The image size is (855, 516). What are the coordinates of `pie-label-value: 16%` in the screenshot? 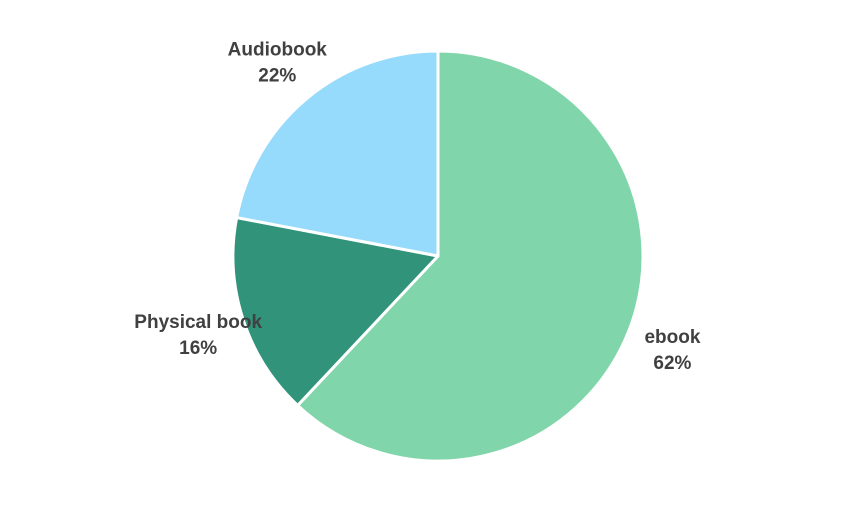 It's located at (198, 348).